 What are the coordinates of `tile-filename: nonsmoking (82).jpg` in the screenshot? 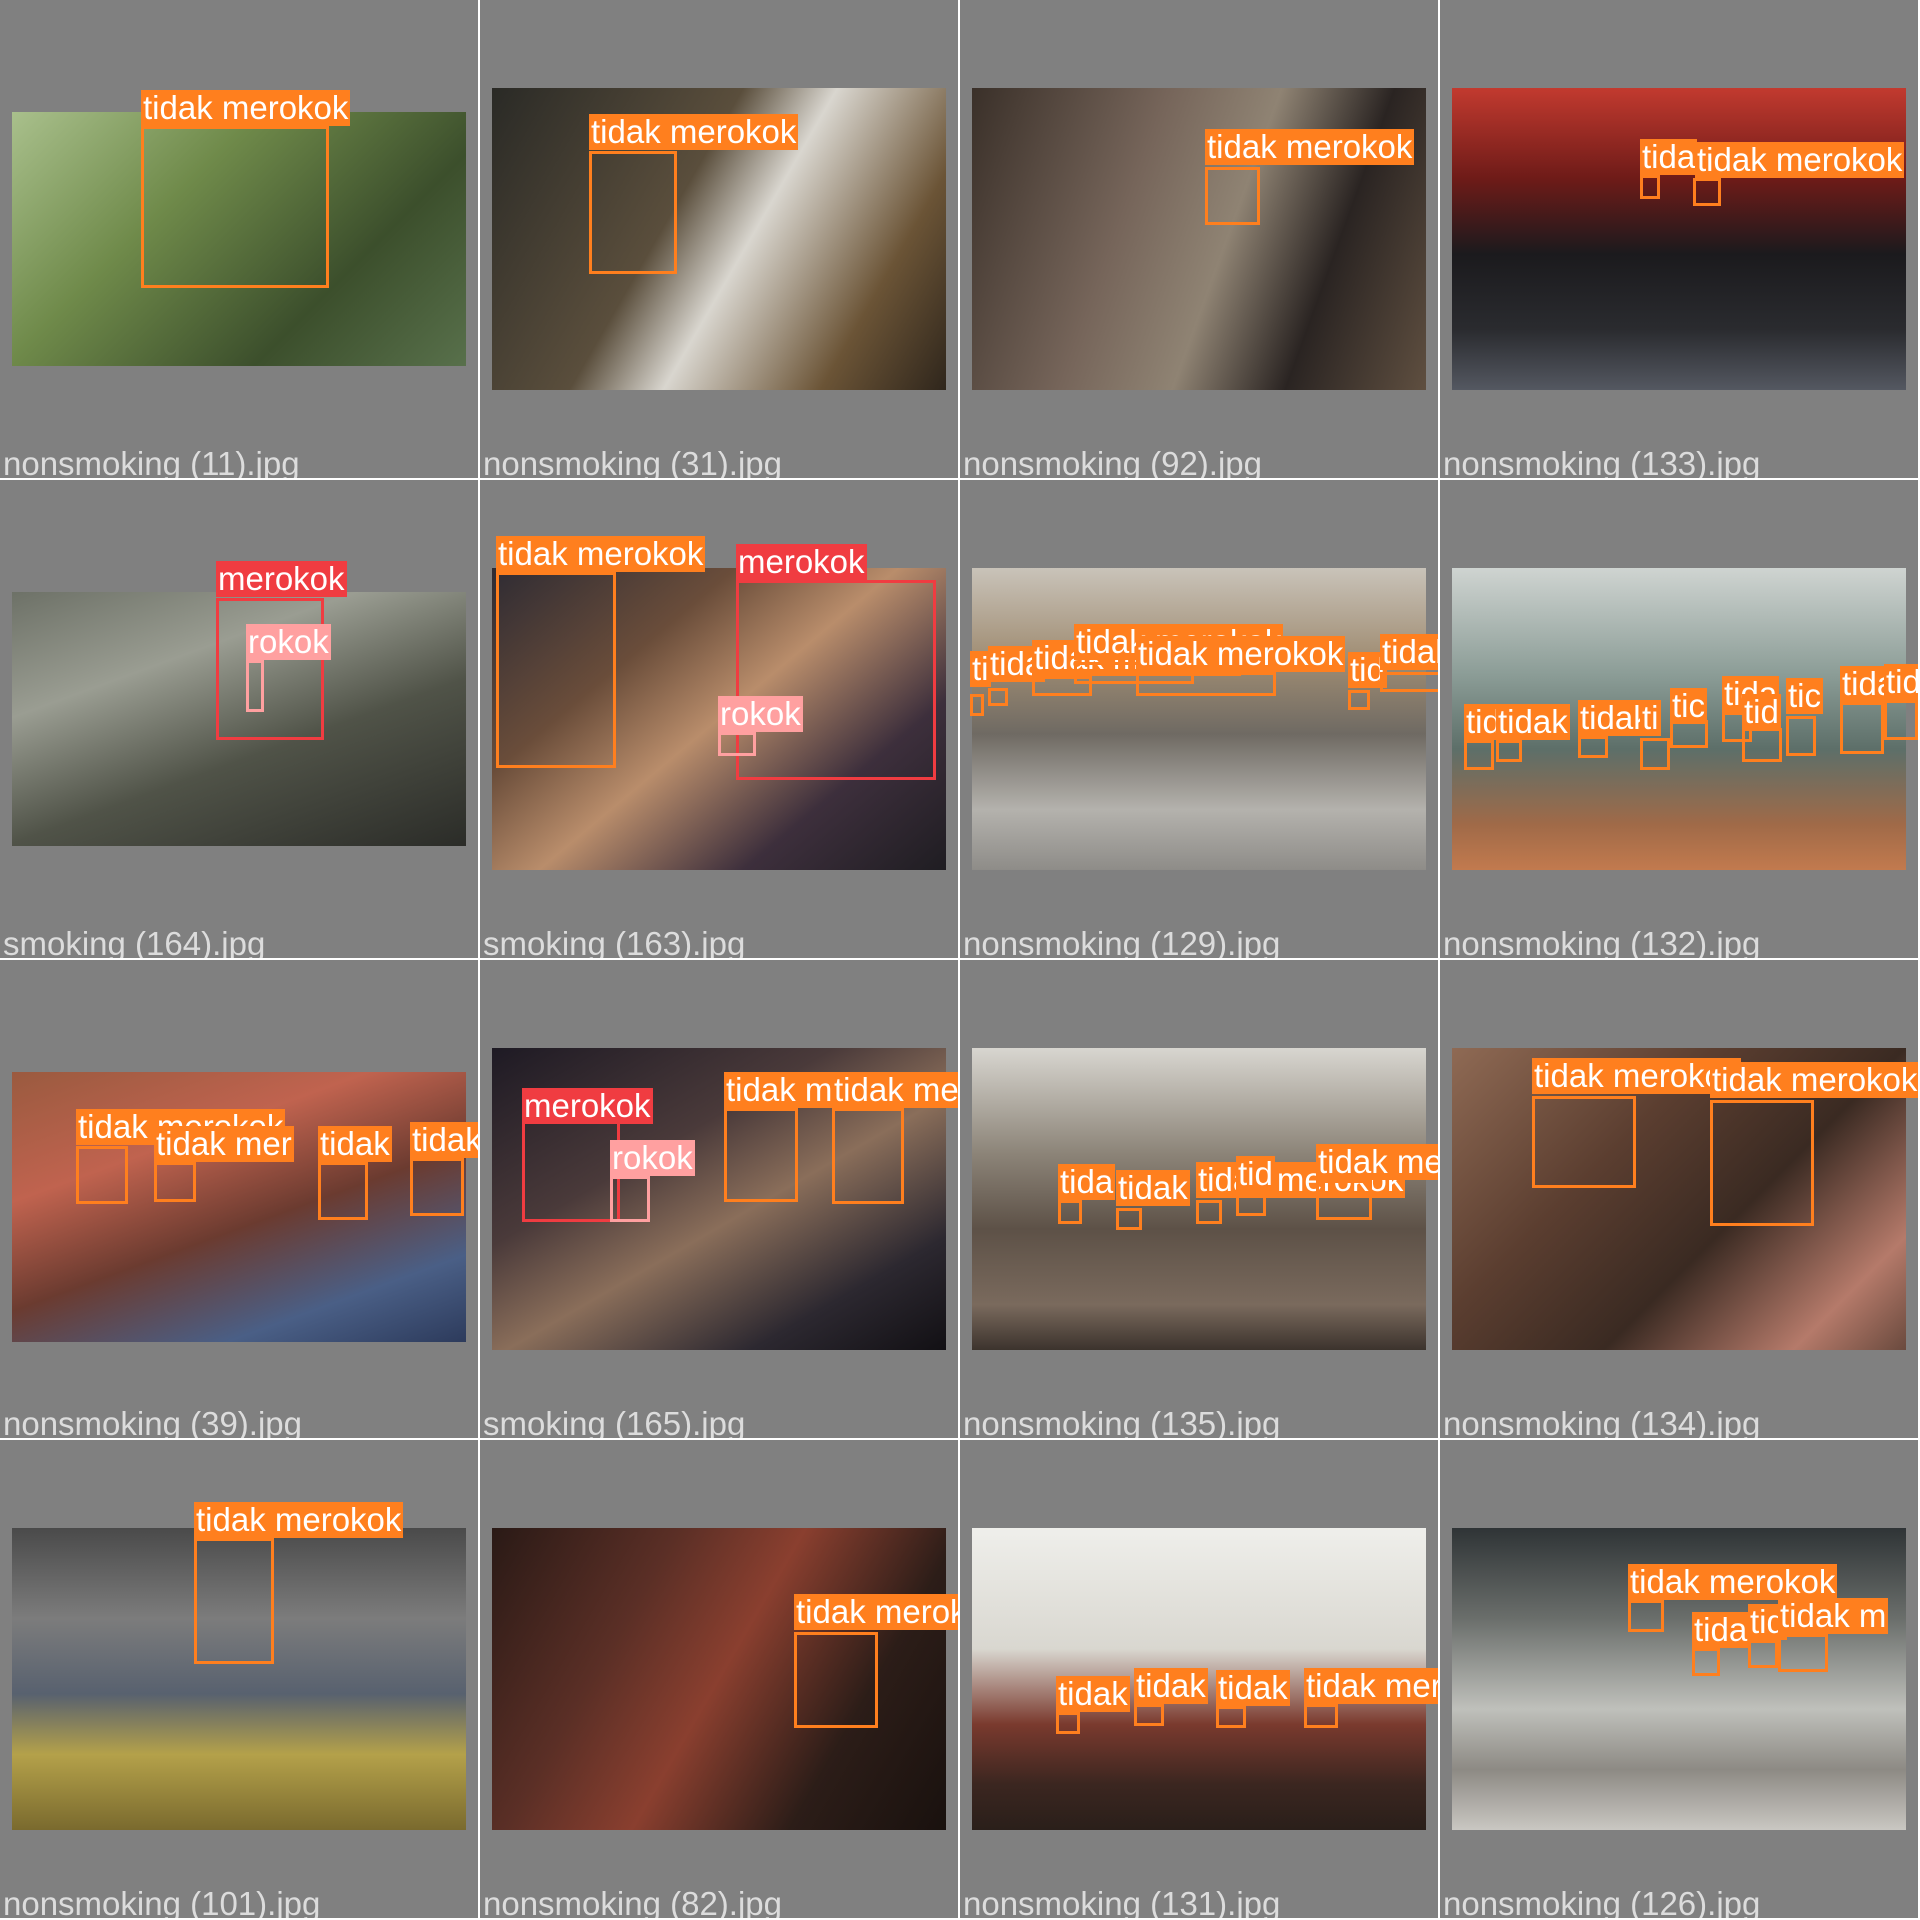 It's located at (632, 1901).